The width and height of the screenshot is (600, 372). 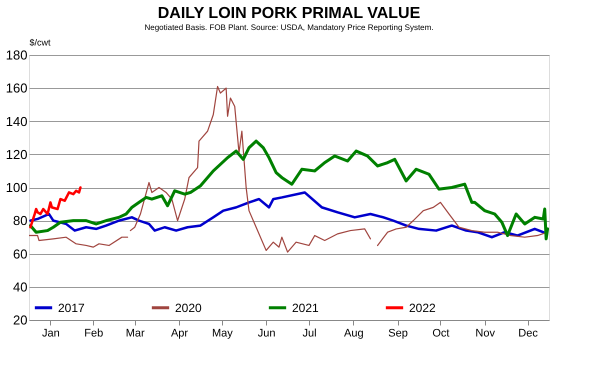 I want to click on legend-label: 2021, so click(x=306, y=307).